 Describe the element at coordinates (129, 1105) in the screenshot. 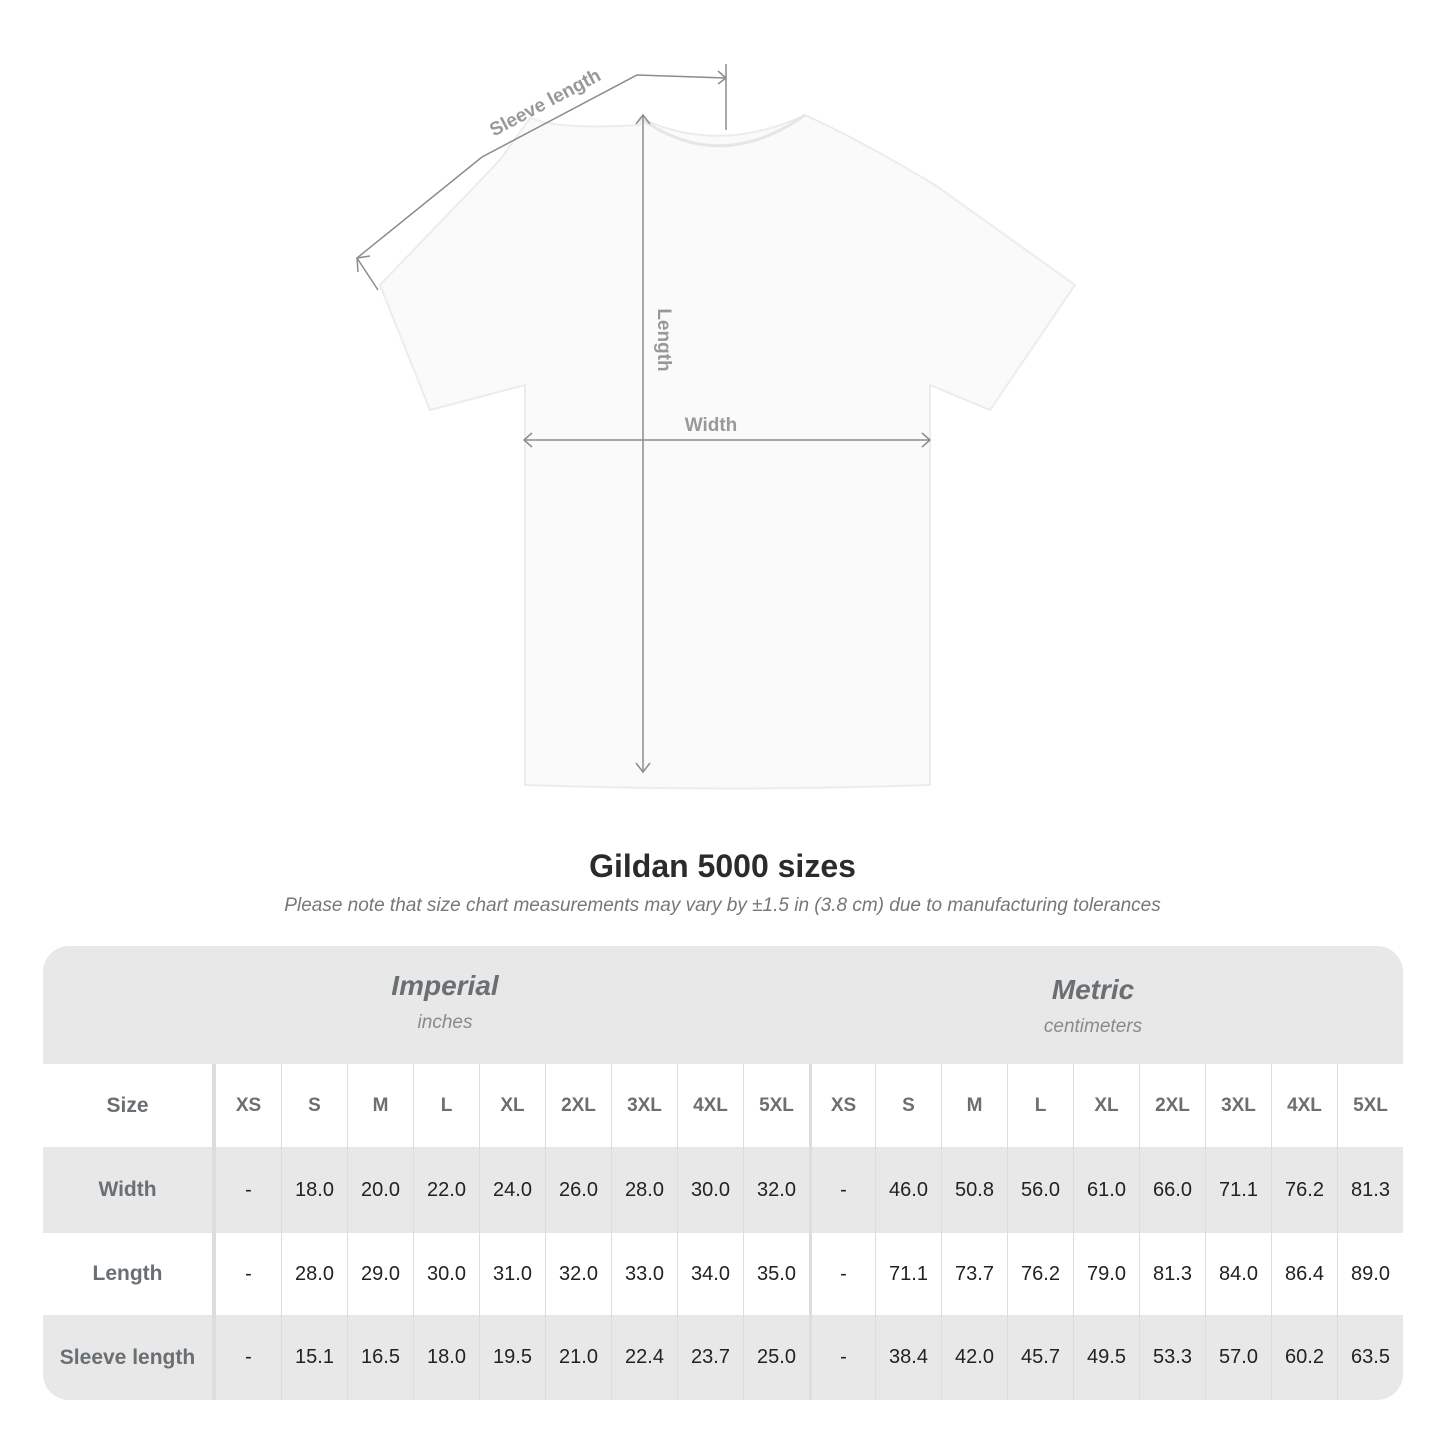

I see `size-label: Size` at that location.